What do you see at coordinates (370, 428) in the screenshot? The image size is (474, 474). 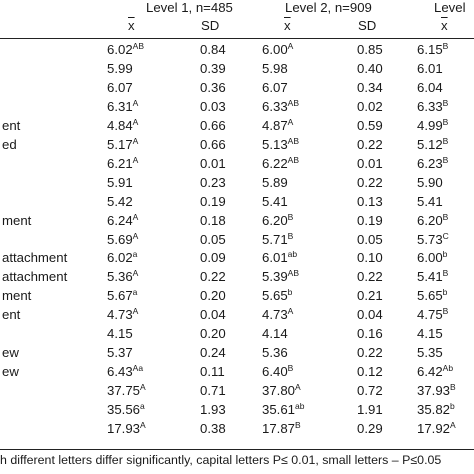 I see `l2-sd-cell: 0.29` at bounding box center [370, 428].